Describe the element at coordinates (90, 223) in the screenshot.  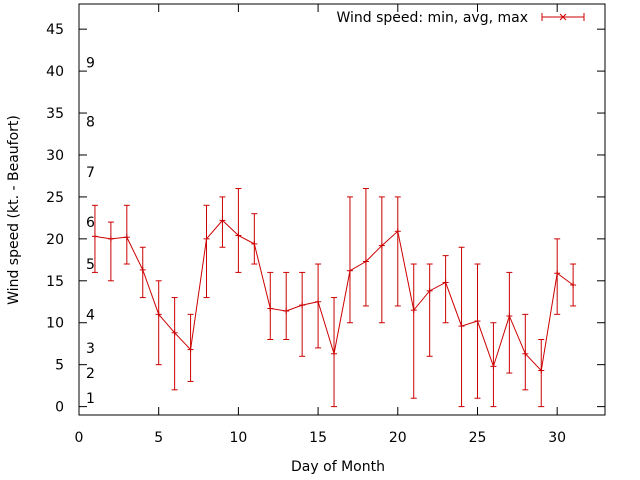
I see `beaufort-label: 6` at that location.